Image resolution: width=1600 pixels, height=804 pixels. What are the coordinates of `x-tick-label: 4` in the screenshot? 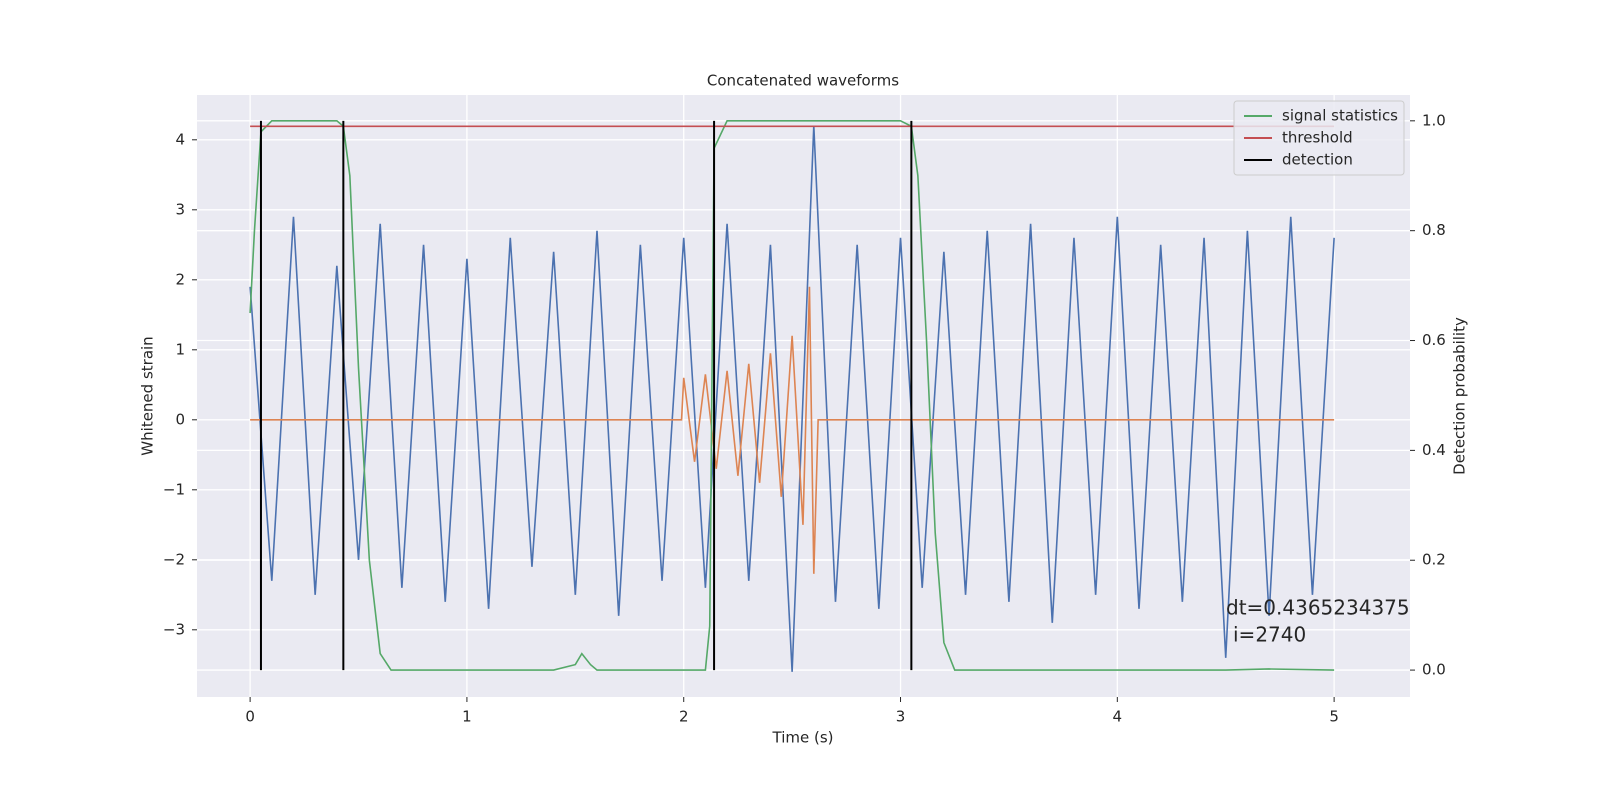 It's located at (1118, 717).